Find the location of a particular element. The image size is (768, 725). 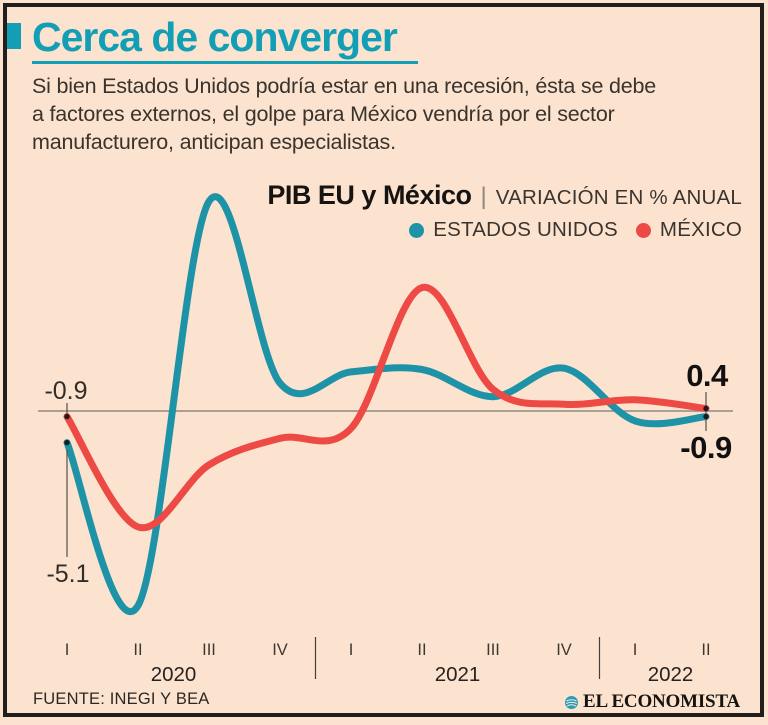

chart-title: PIB EU y México is located at coordinates (369, 195).